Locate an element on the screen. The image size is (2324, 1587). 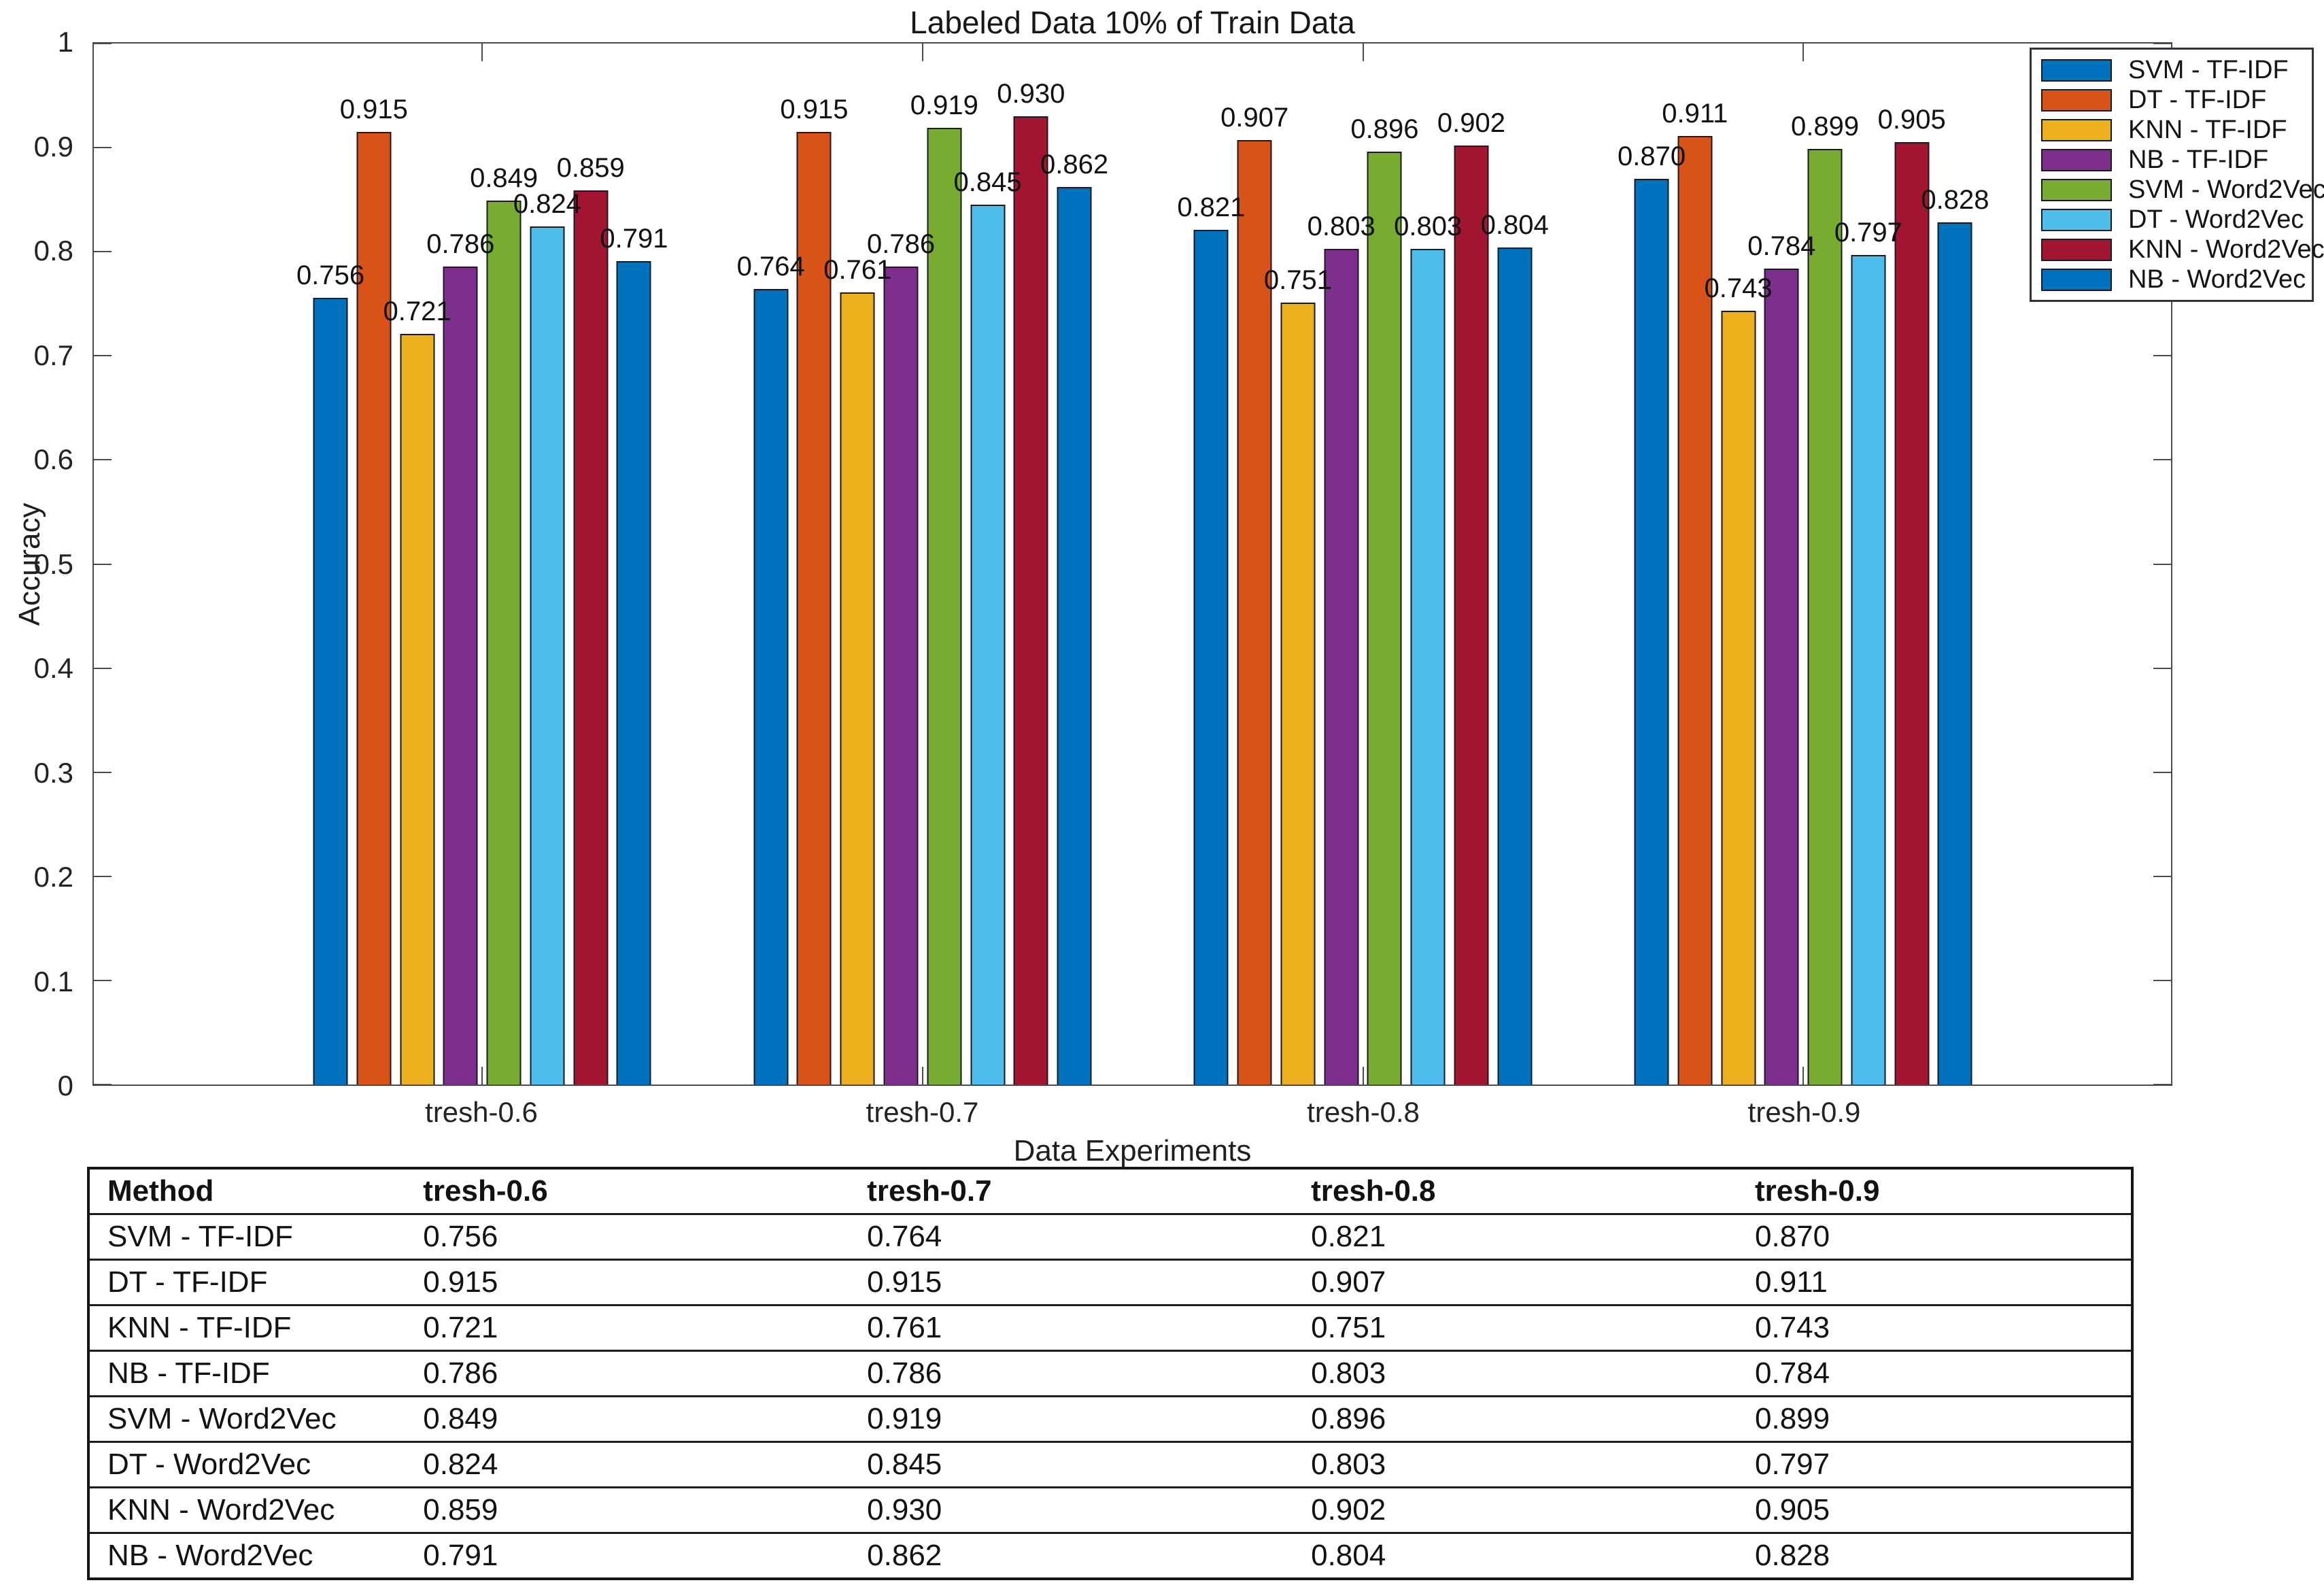
table-value-cell: 0.761 is located at coordinates (904, 1327).